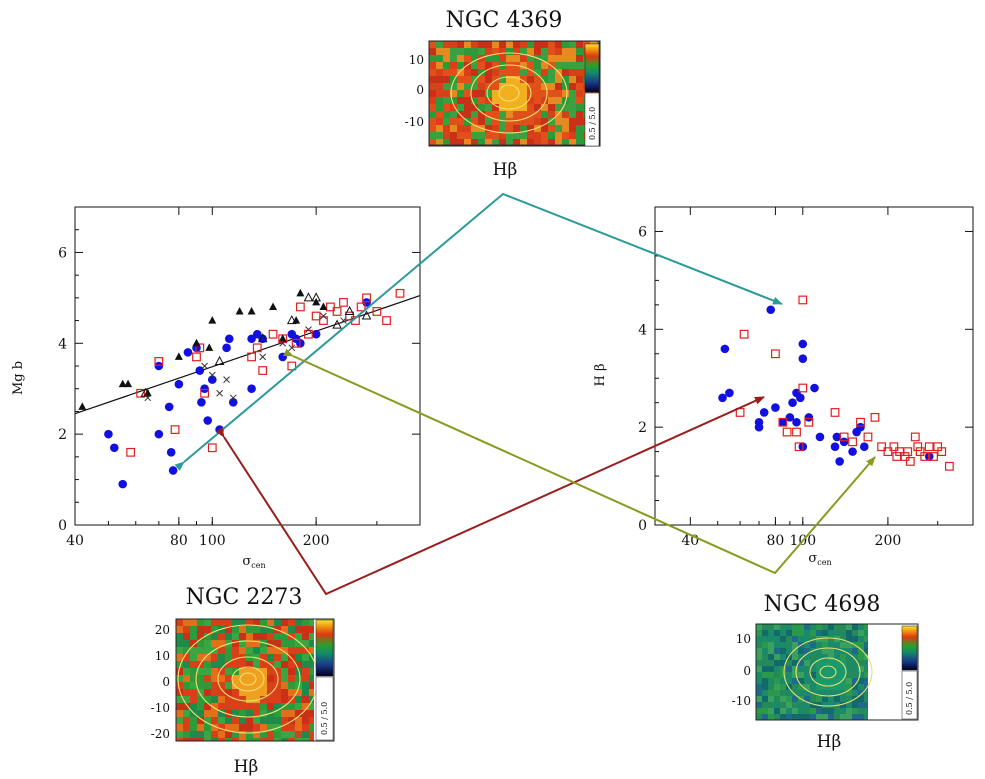 This screenshot has height=779, width=985. I want to click on map-ngc2273-colorbar-range: 0.5 / 5.0, so click(324, 718).